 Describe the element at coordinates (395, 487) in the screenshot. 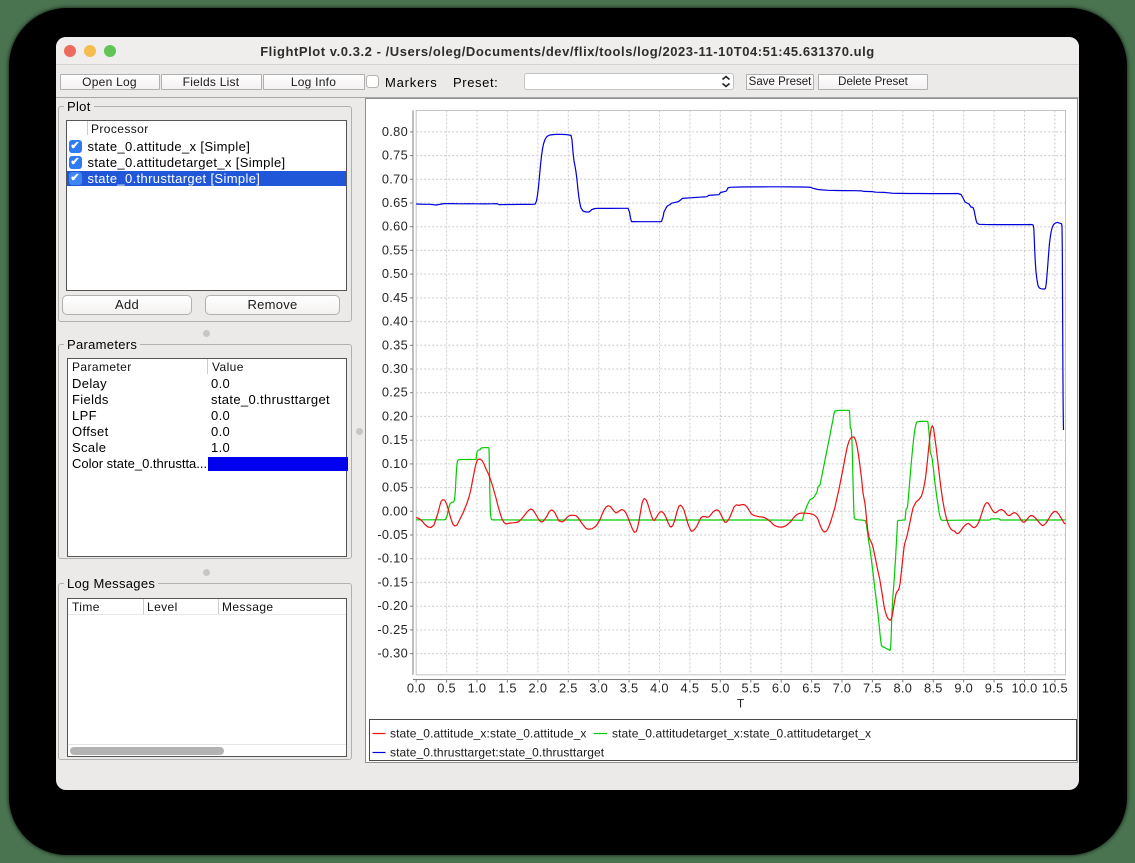

I see `svg-text: 0.05` at that location.